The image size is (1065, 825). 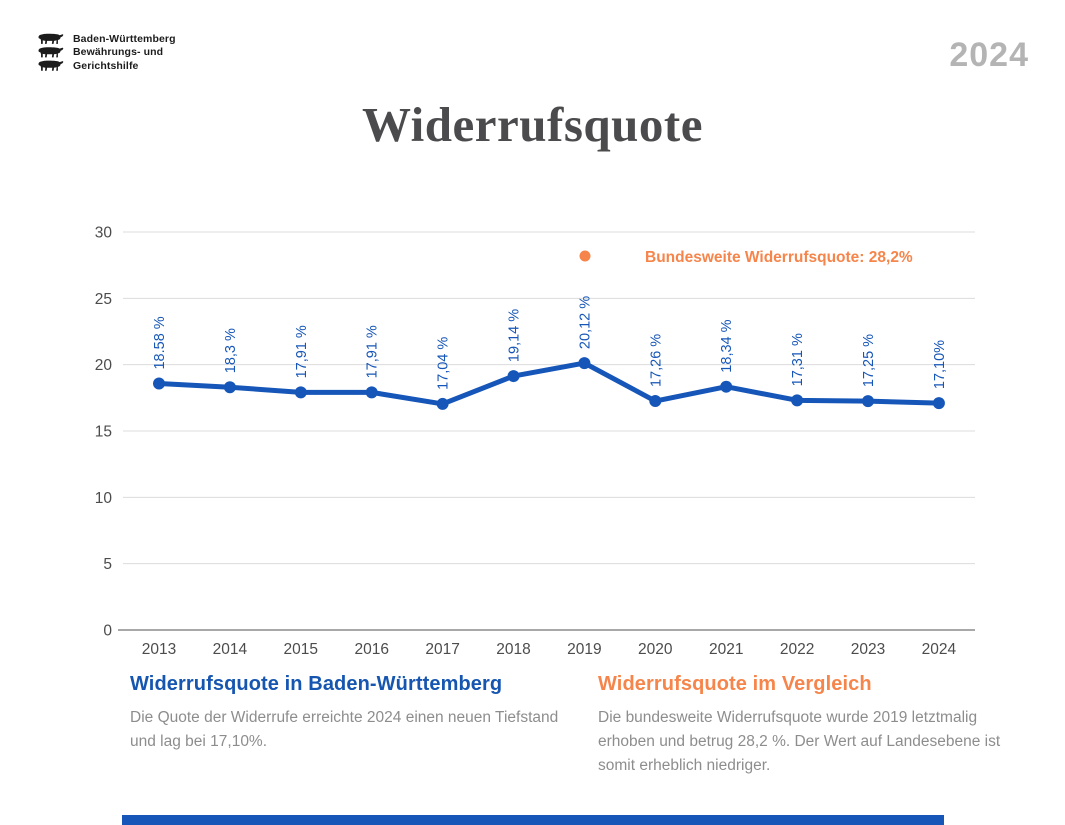 I want to click on data-point-label: 18,34 %, so click(x=727, y=345).